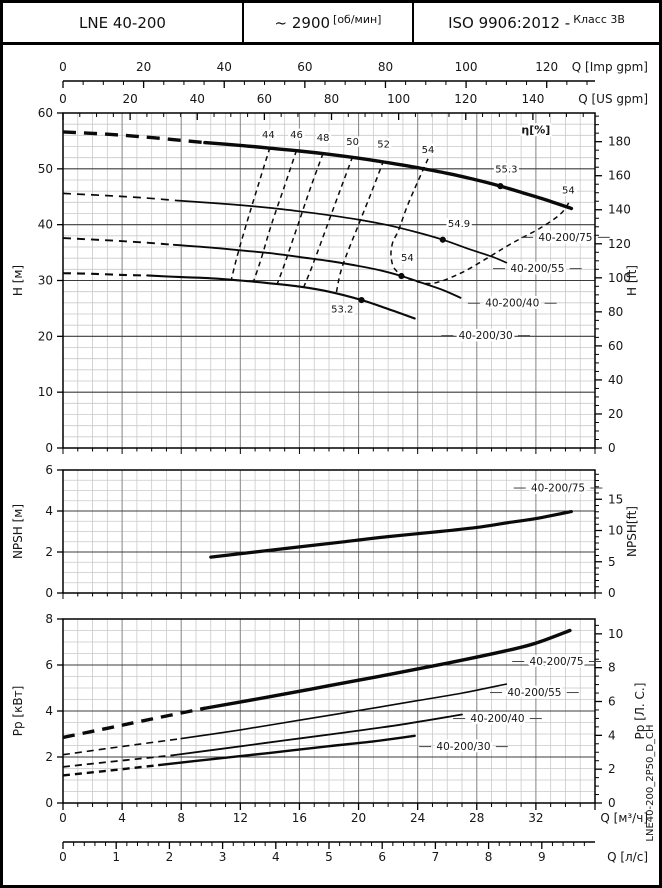  What do you see at coordinates (632, 531) in the screenshot?
I see `y-right-axis-title: NPSH[ft]` at bounding box center [632, 531].